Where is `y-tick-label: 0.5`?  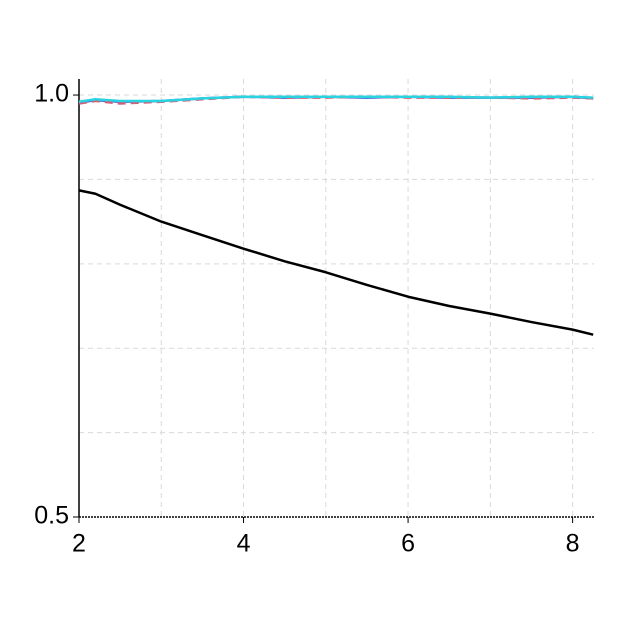 y-tick-label: 0.5 is located at coordinates (51, 516).